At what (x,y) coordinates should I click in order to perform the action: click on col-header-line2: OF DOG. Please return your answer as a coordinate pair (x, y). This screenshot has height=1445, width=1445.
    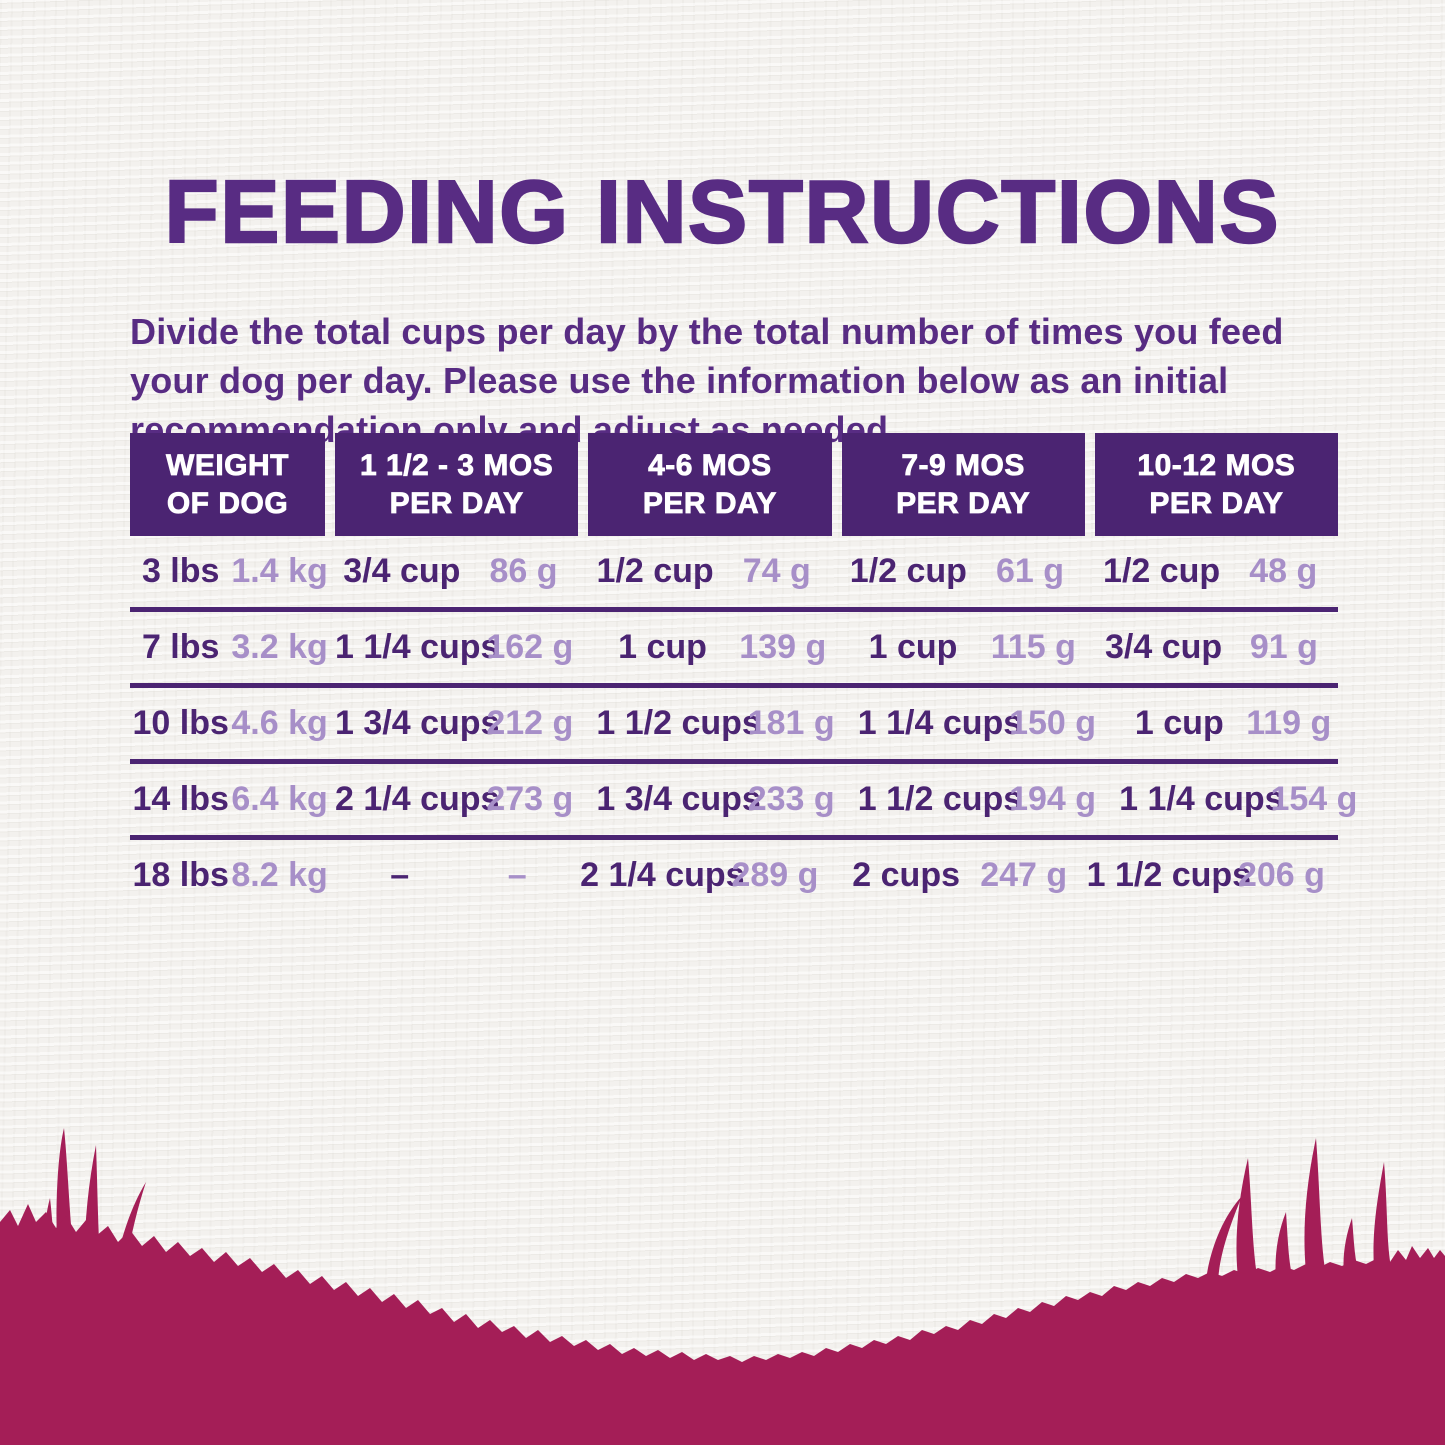
    Looking at the image, I should click on (227, 503).